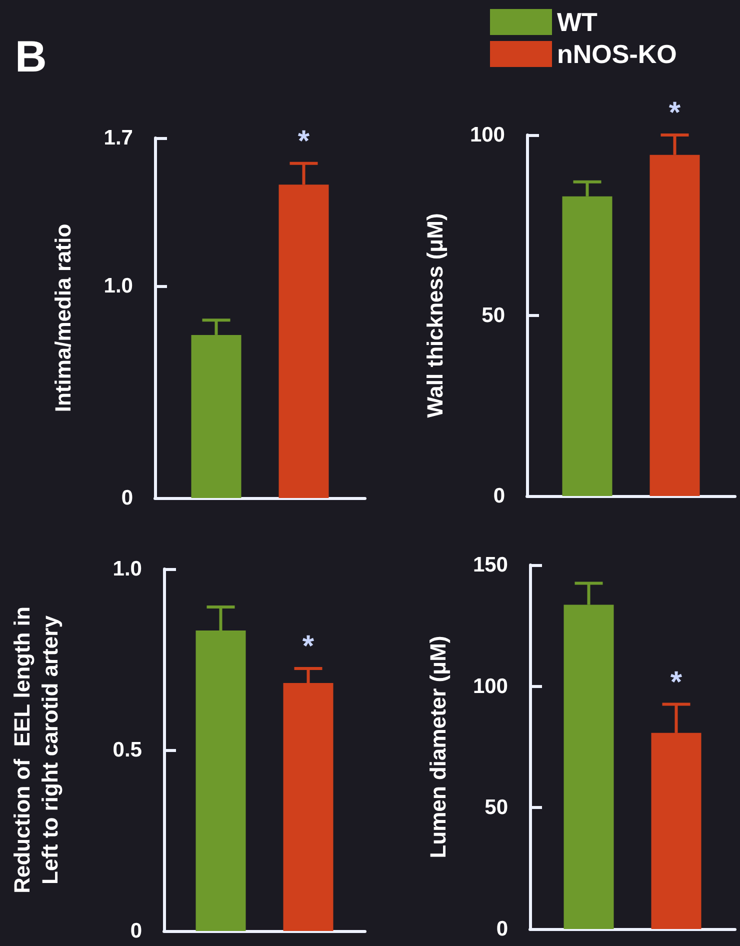 This screenshot has height=946, width=740. Describe the element at coordinates (490, 565) in the screenshot. I see `y-tick-label: 150` at that location.